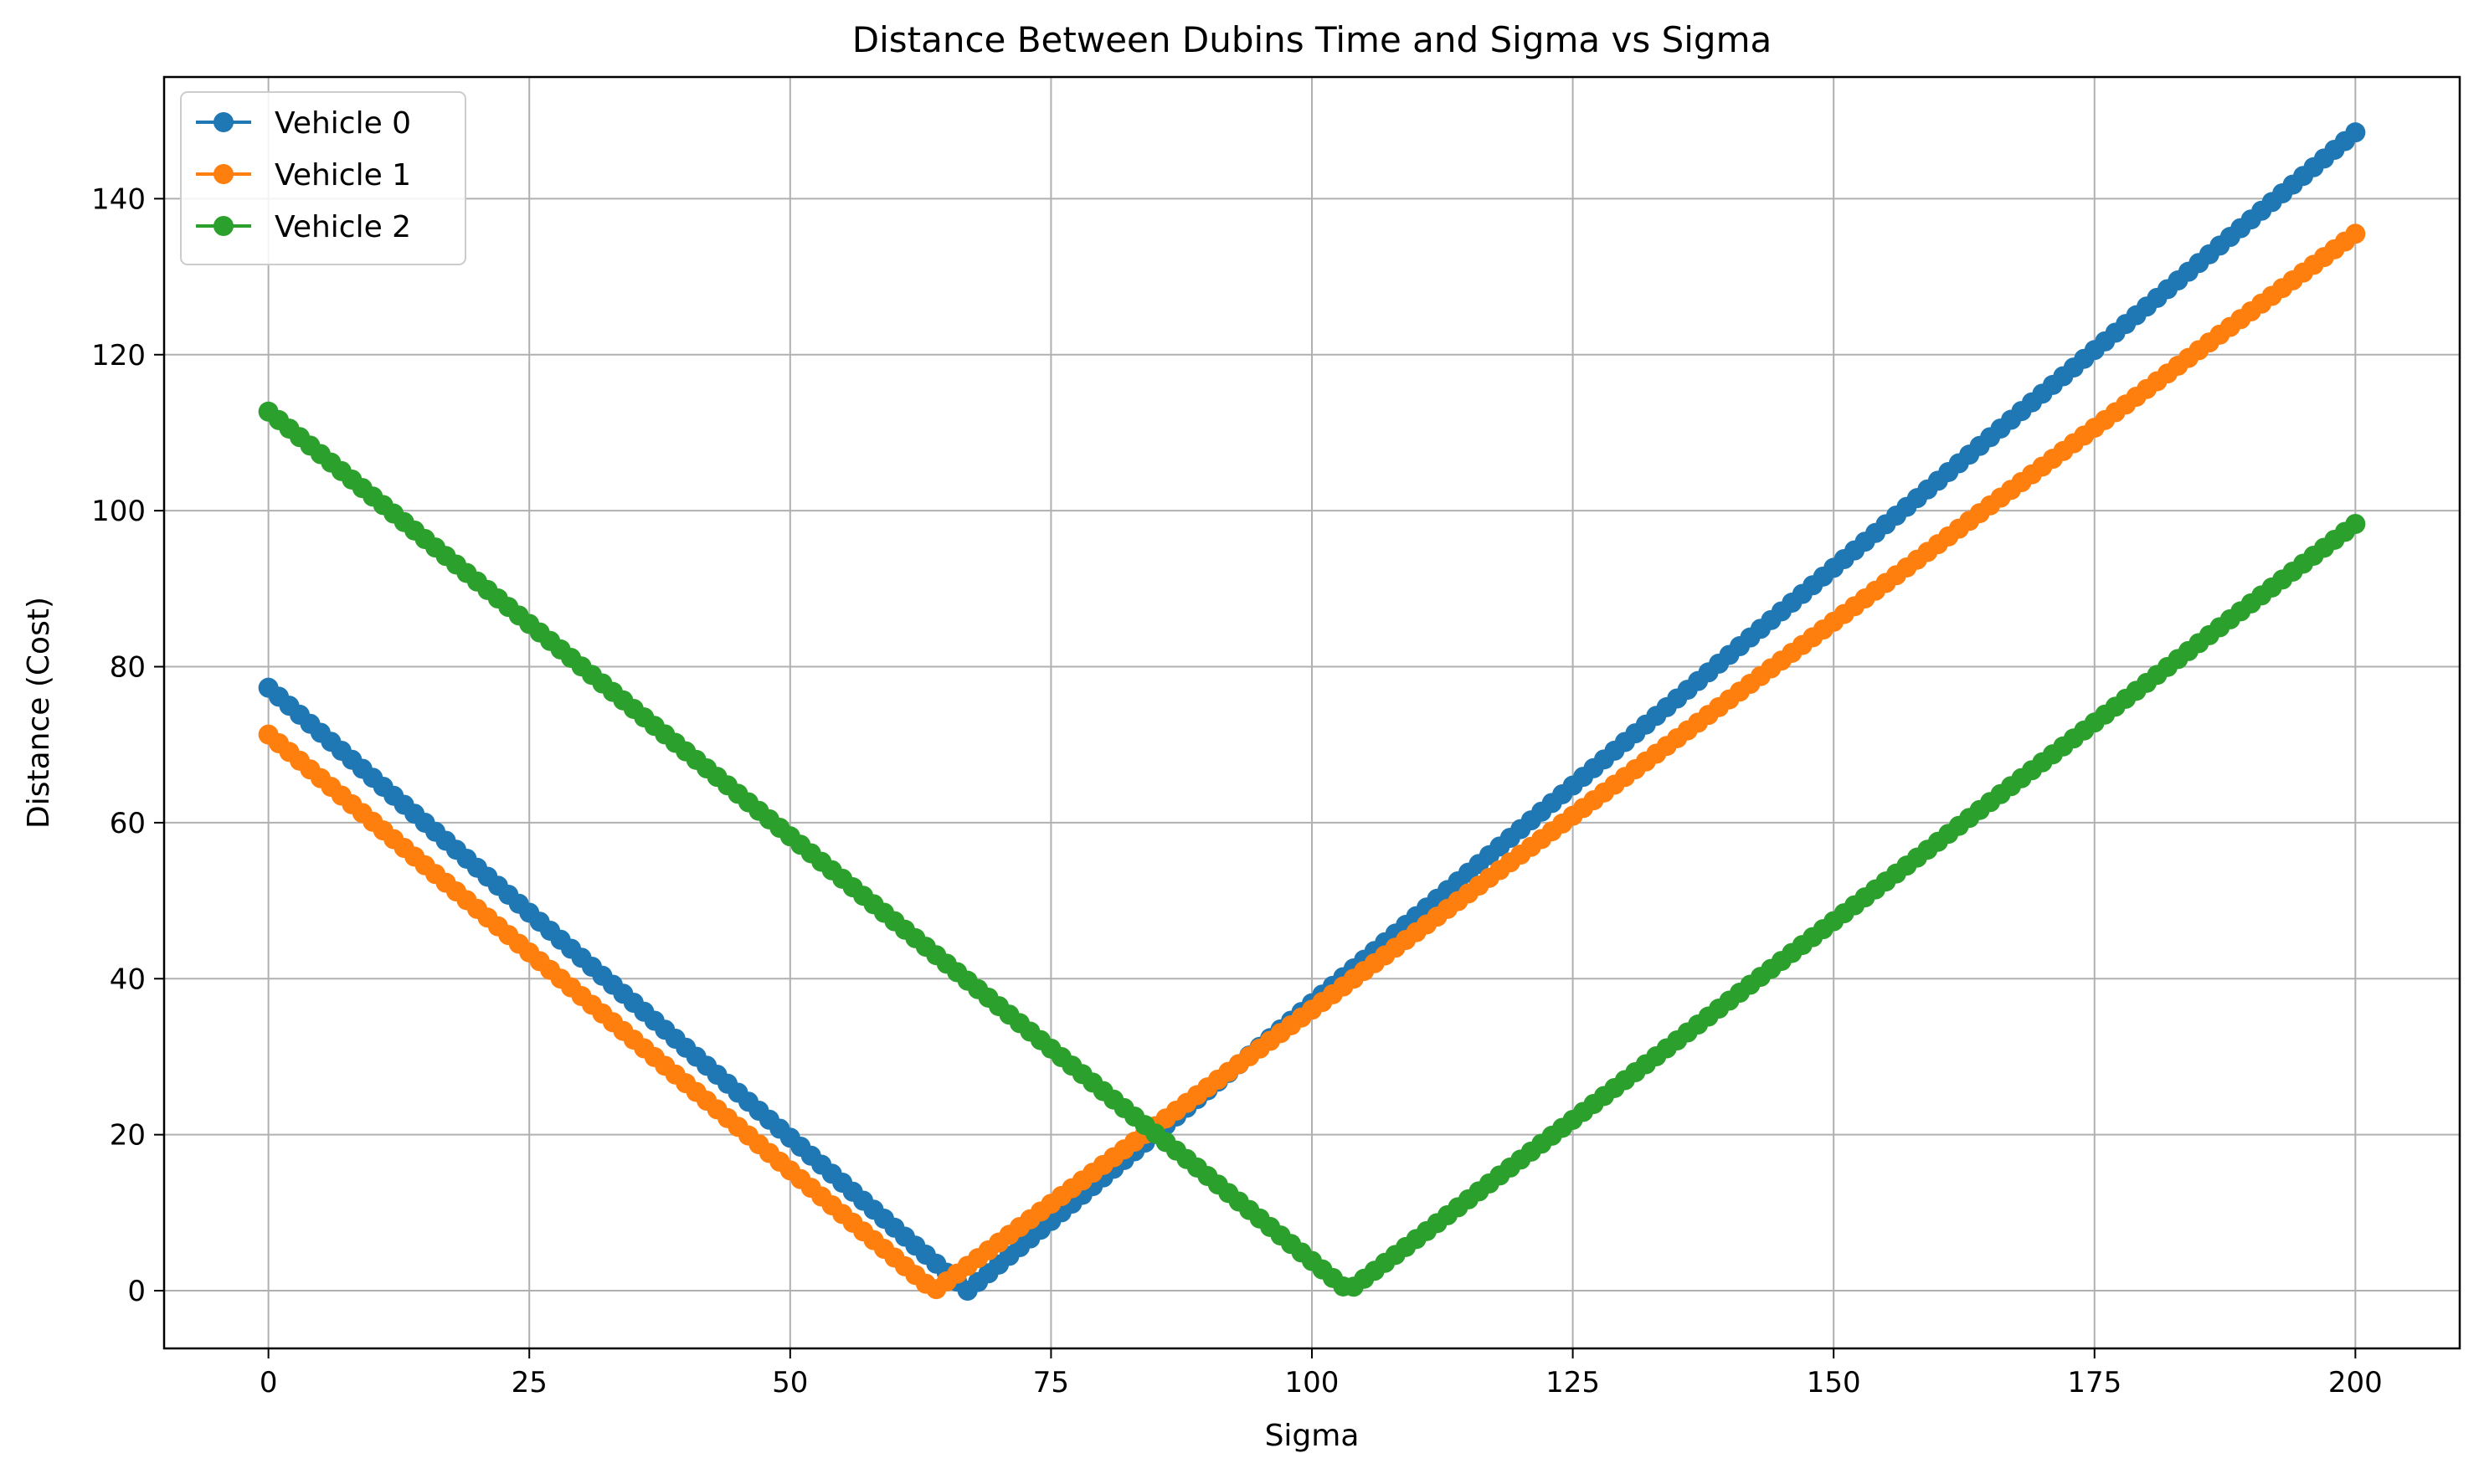  I want to click on y-tick-label: 100, so click(118, 511).